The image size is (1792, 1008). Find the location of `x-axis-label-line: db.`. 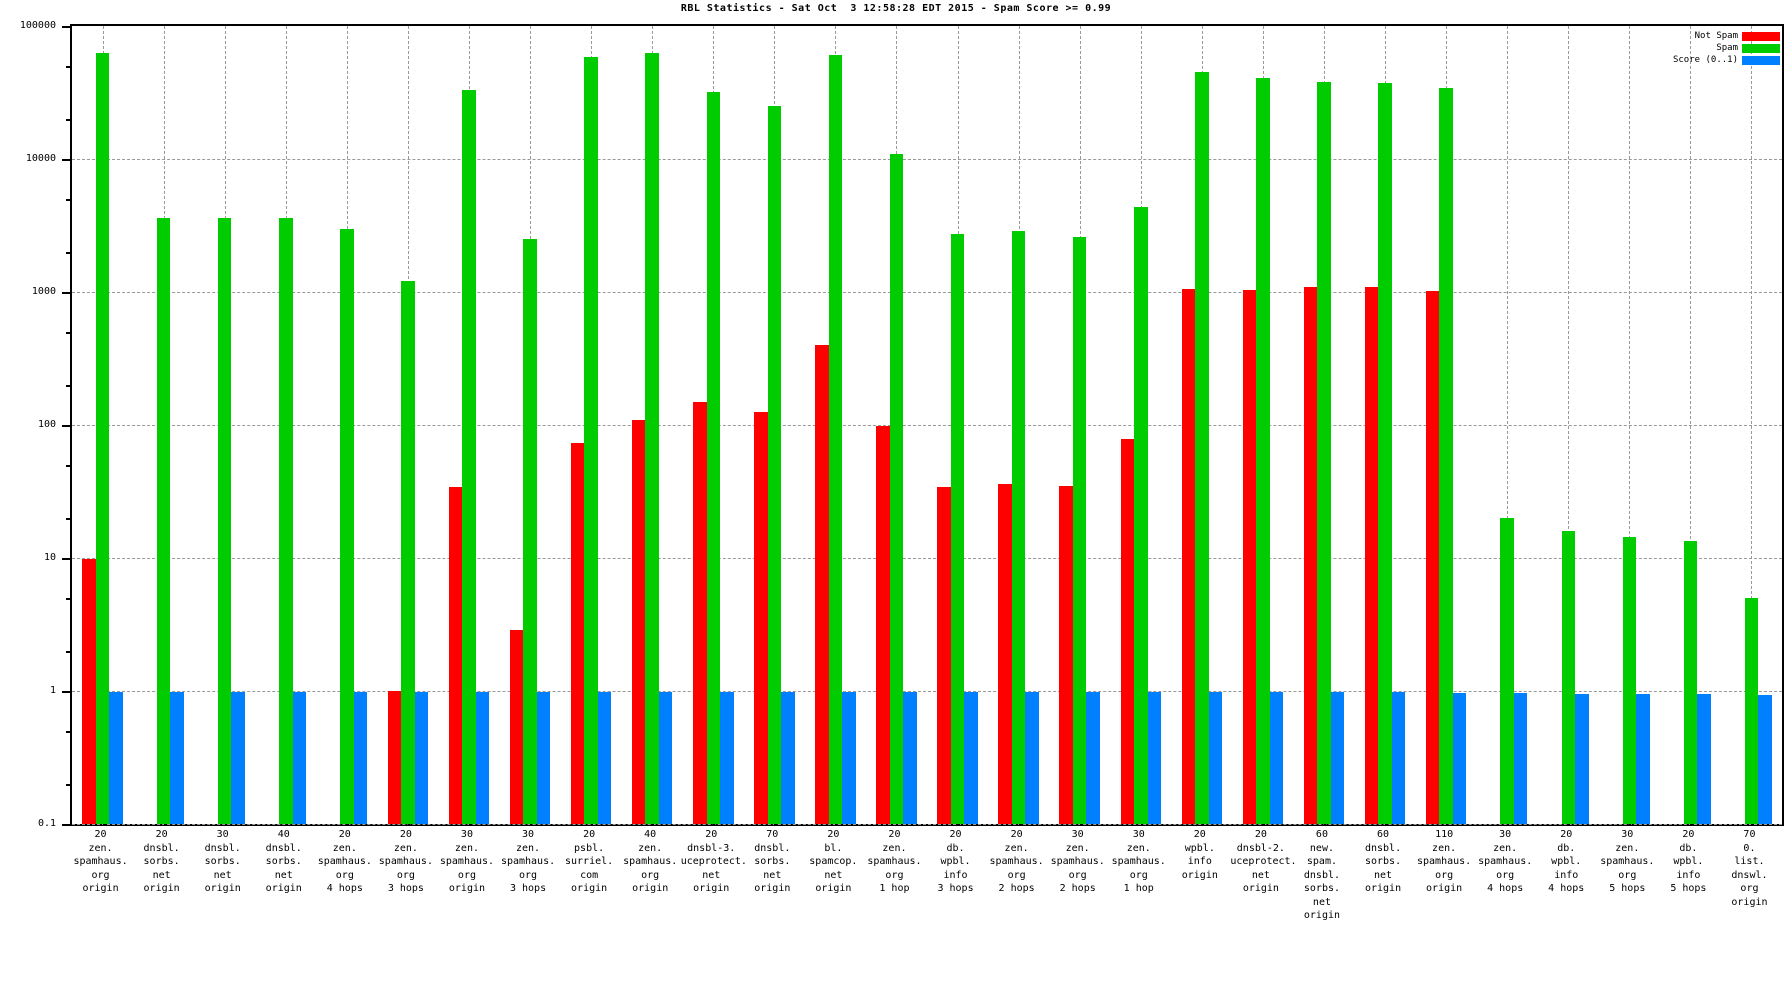

x-axis-label-line: db. is located at coordinates (1688, 848).